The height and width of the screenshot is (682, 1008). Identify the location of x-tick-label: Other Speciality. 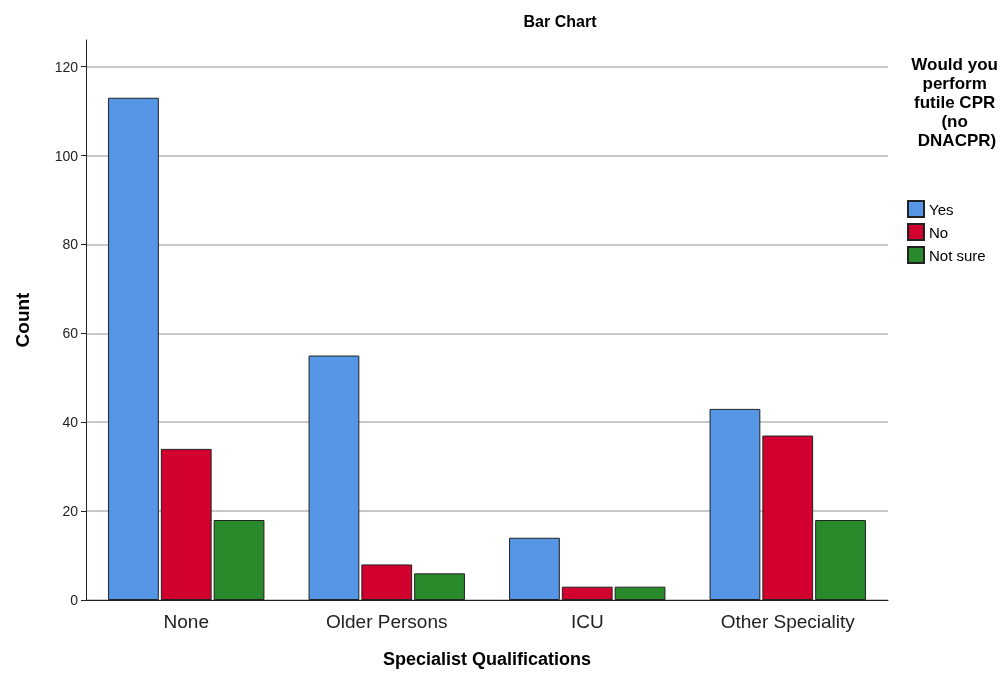
(788, 621).